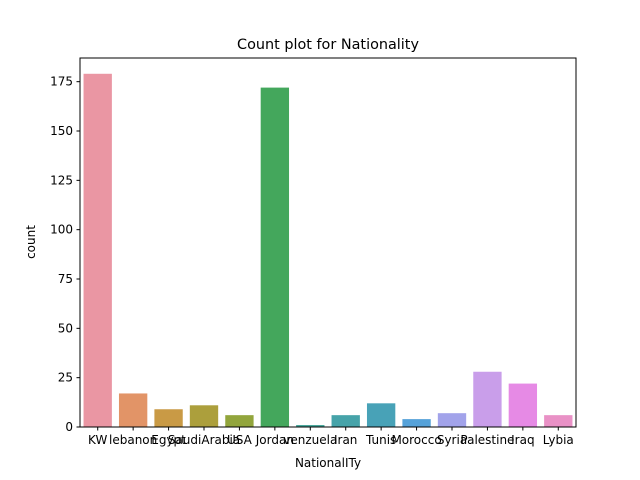 This screenshot has width=640, height=480. Describe the element at coordinates (168, 418) in the screenshot. I see `bar-egypt` at that location.